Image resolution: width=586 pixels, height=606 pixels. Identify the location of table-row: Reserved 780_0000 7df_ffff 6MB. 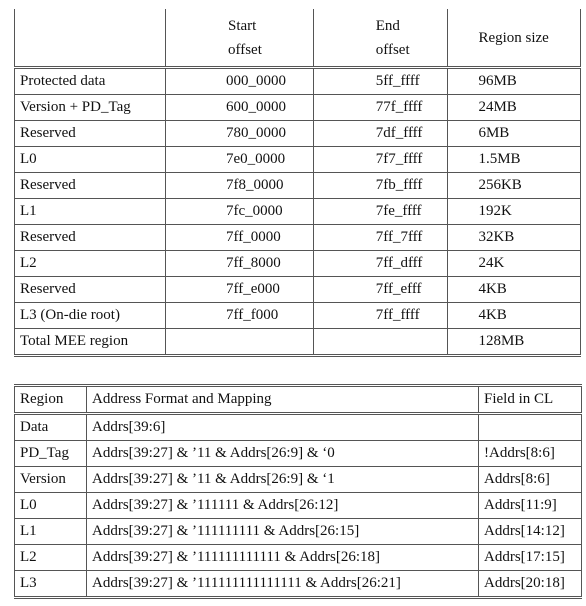
(297, 133).